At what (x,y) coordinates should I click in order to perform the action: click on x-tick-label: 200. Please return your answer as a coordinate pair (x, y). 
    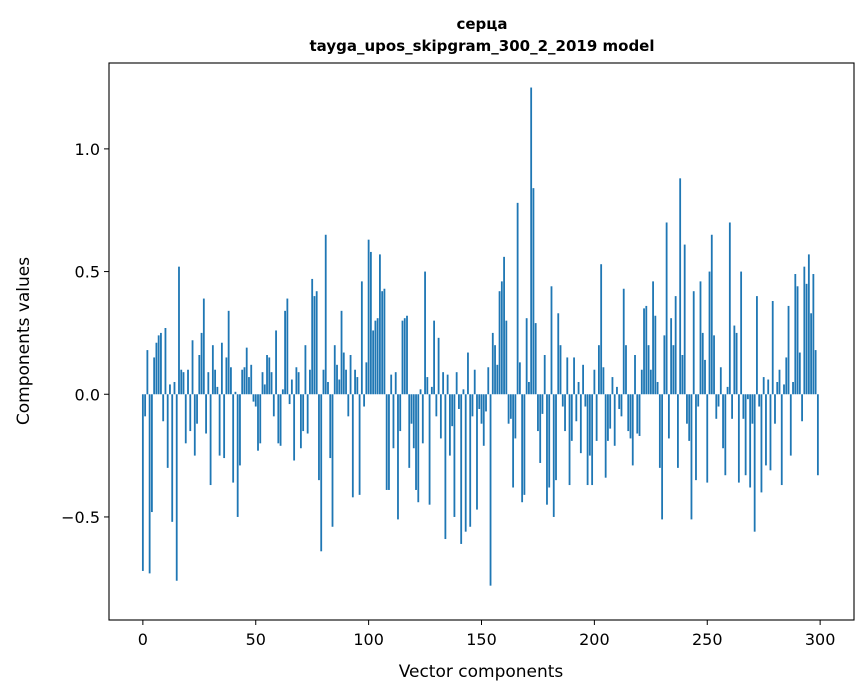
    Looking at the image, I should click on (594, 639).